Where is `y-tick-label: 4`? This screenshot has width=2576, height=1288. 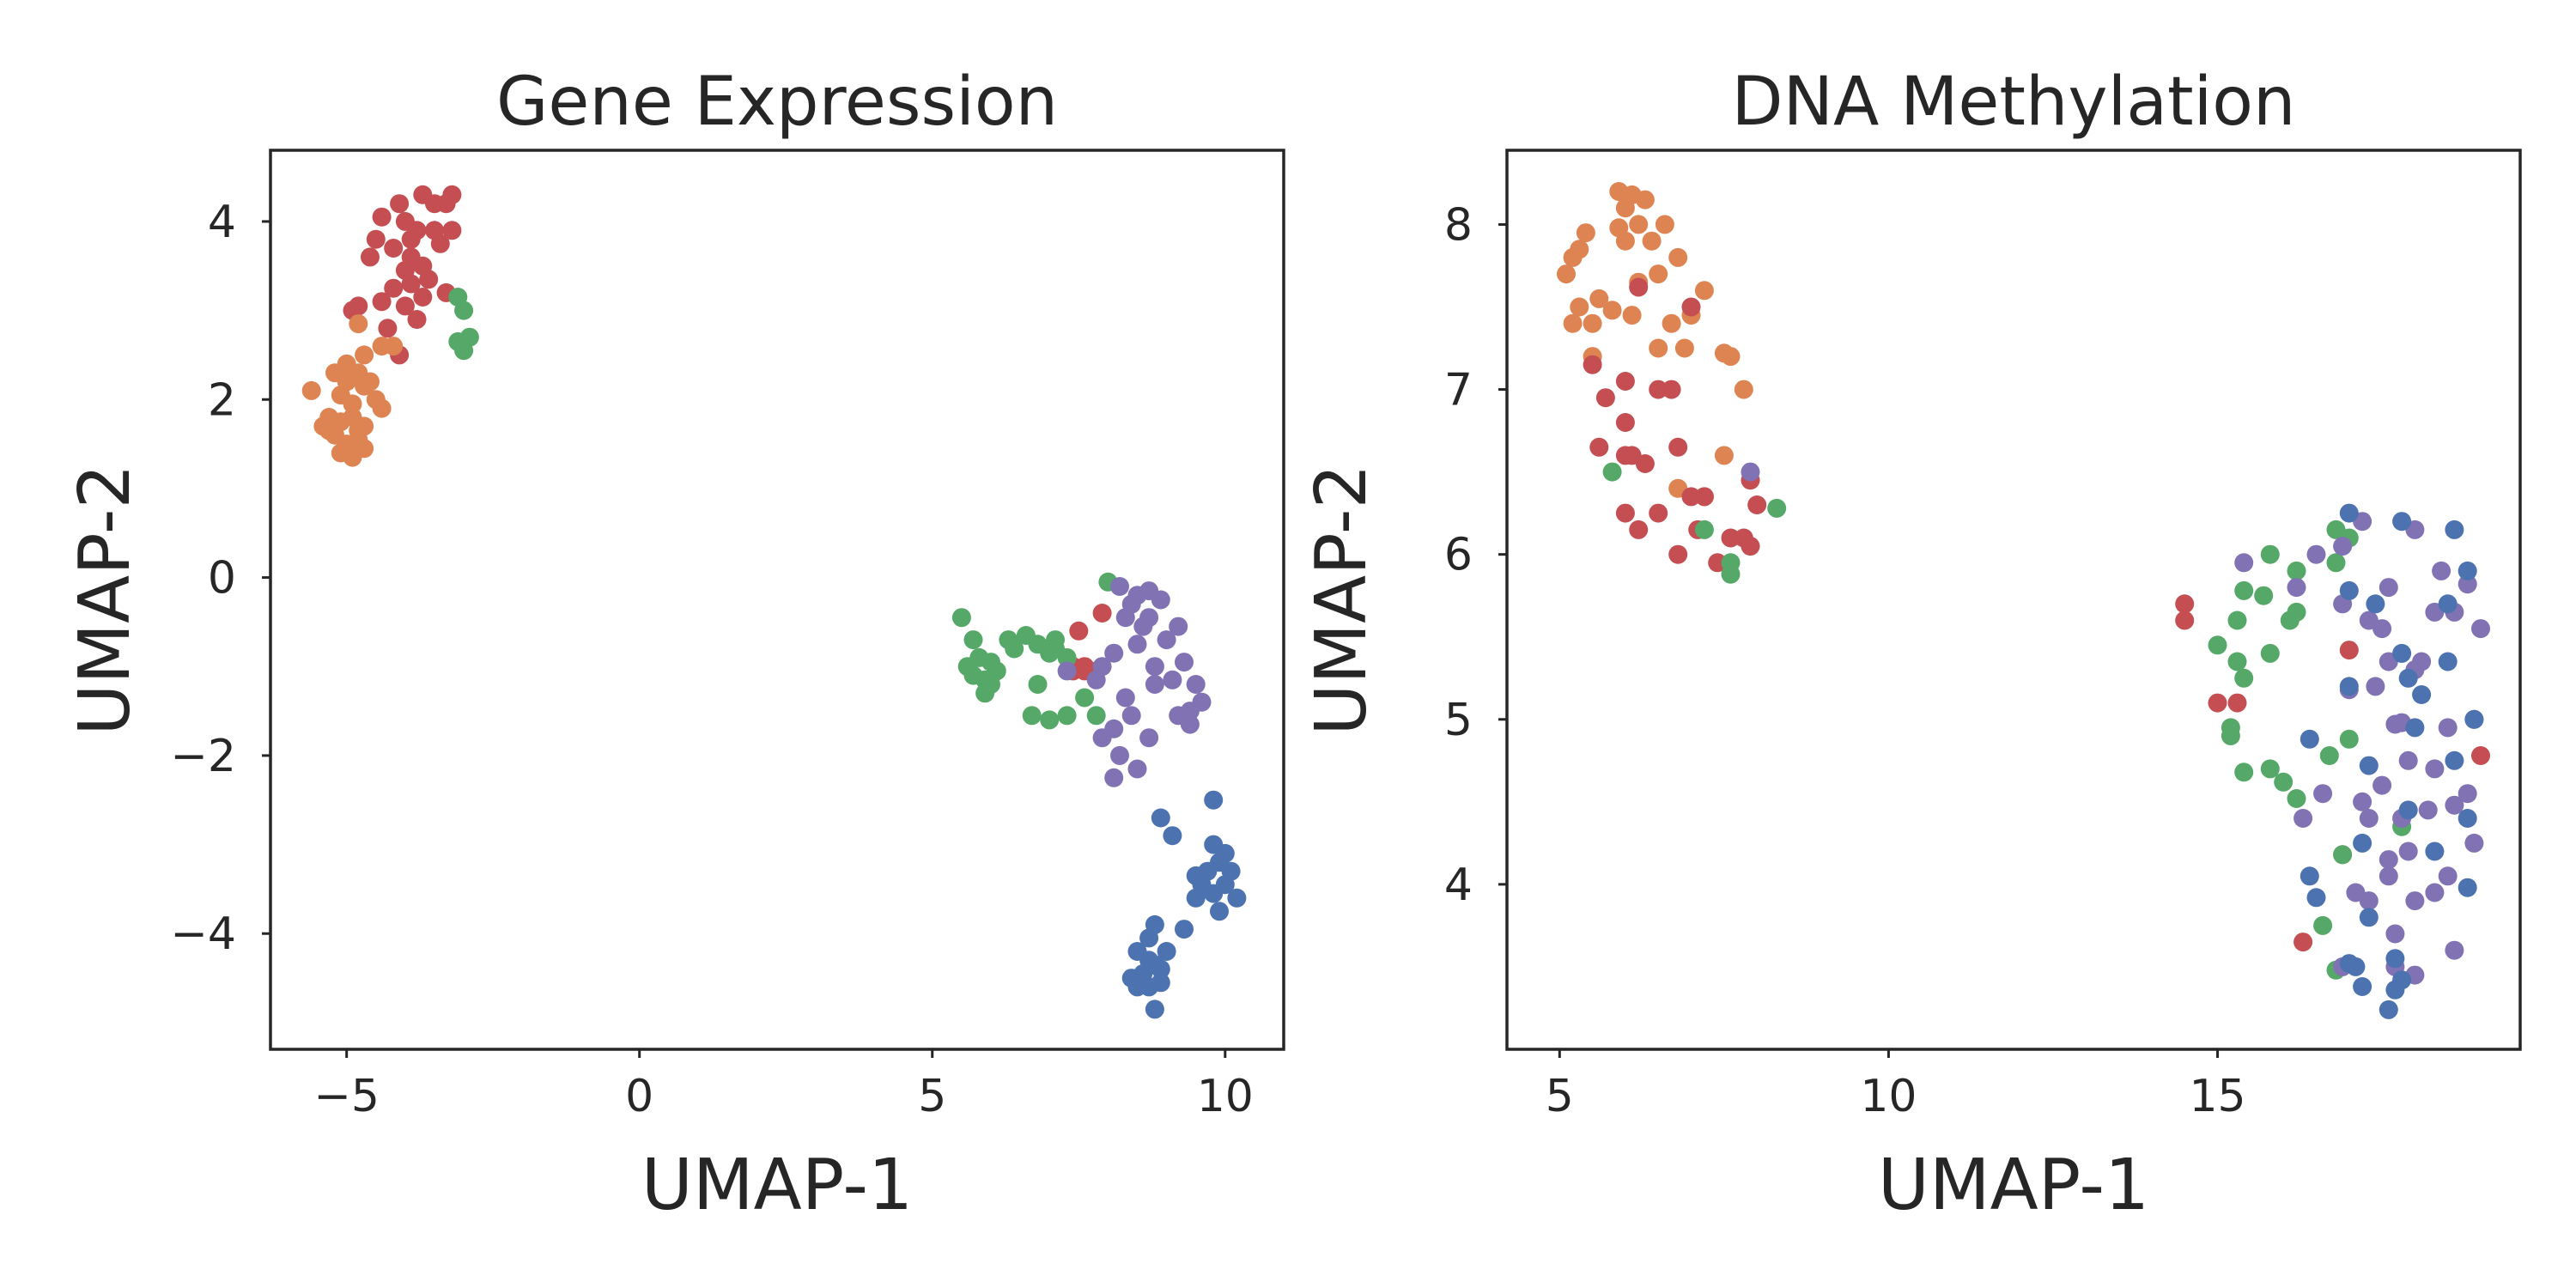
y-tick-label: 4 is located at coordinates (222, 222).